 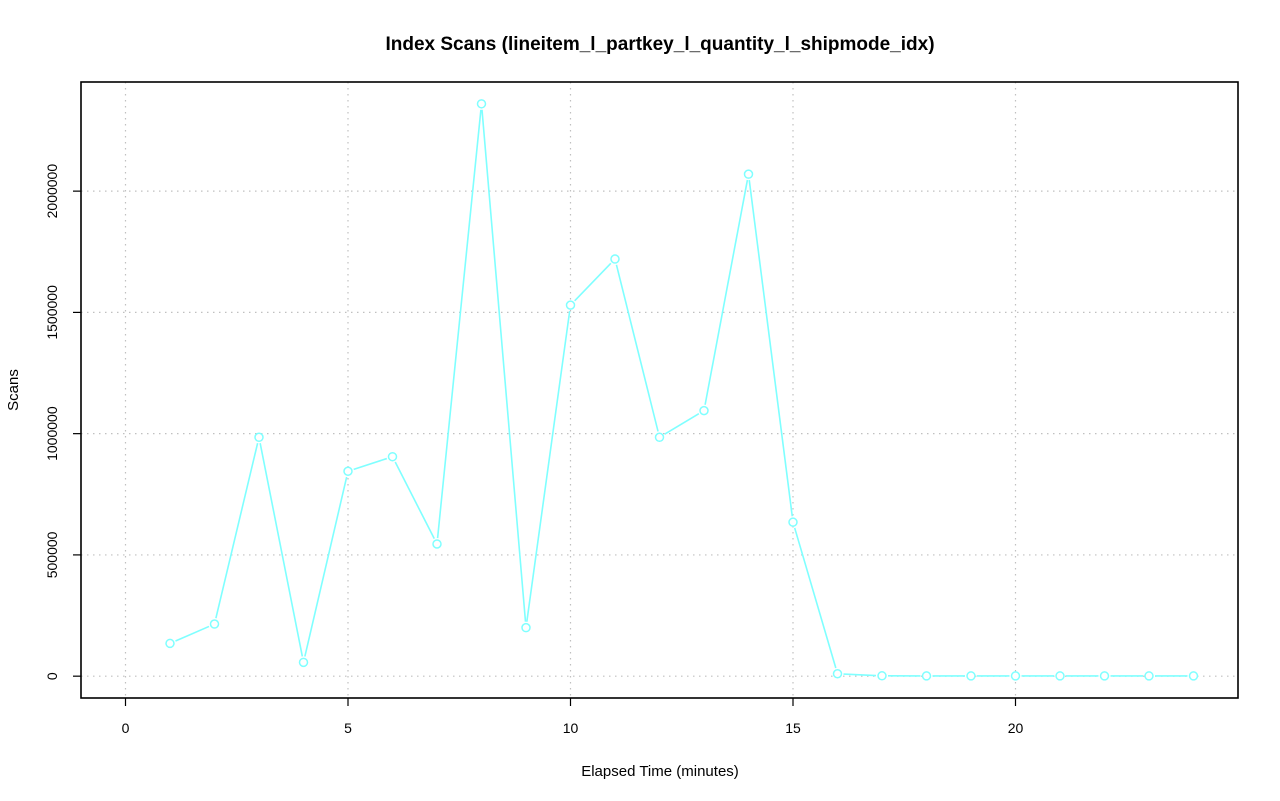 What do you see at coordinates (52, 433) in the screenshot?
I see `y-tick-label: 1000000` at bounding box center [52, 433].